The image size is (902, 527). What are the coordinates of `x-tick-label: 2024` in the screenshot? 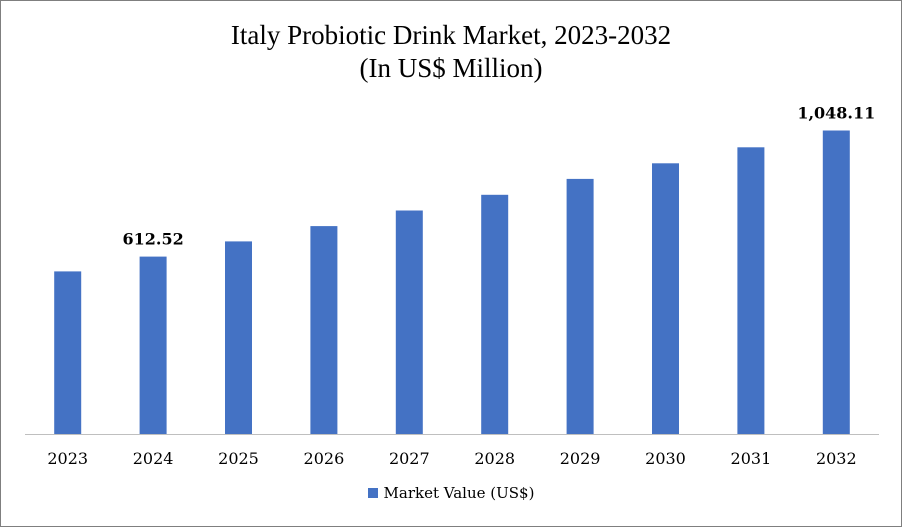 It's located at (153, 458).